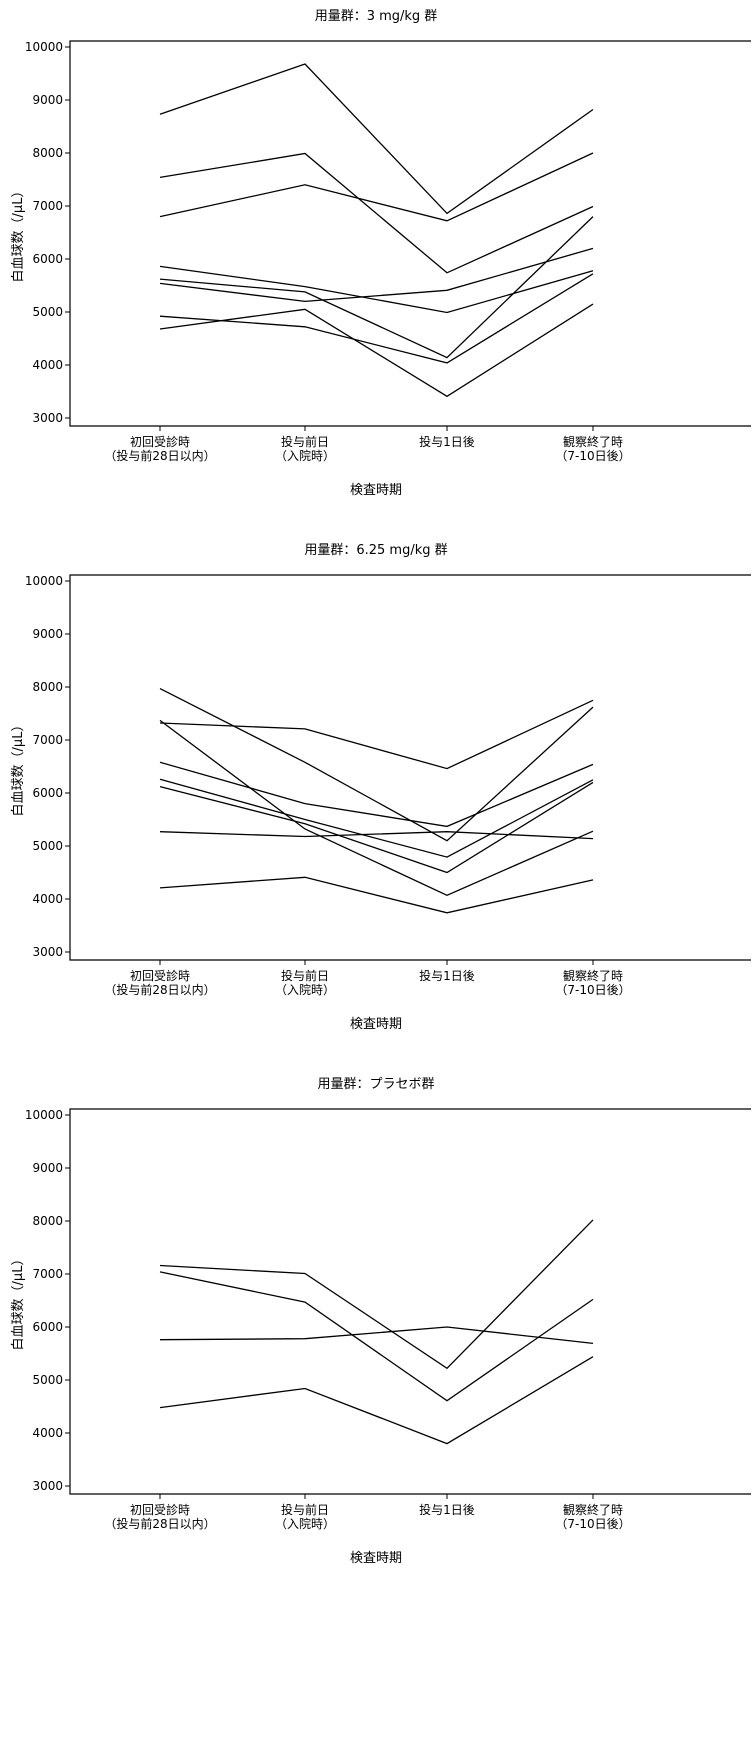  What do you see at coordinates (375, 550) in the screenshot?
I see `chart-title: 用量群：6.25 mg/kg 群` at bounding box center [375, 550].